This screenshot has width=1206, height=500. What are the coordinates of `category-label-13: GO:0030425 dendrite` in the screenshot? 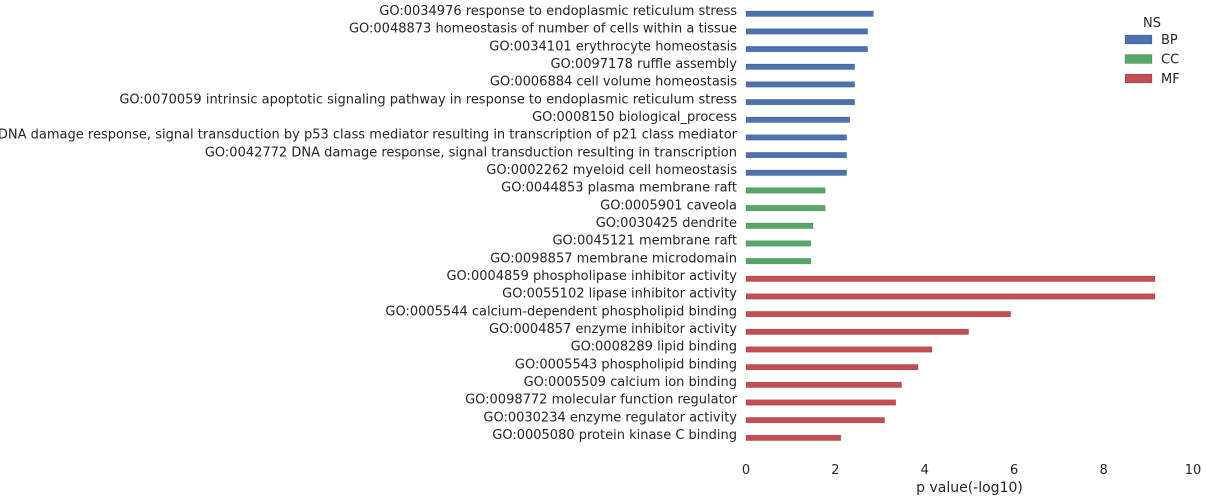 It's located at (666, 223).